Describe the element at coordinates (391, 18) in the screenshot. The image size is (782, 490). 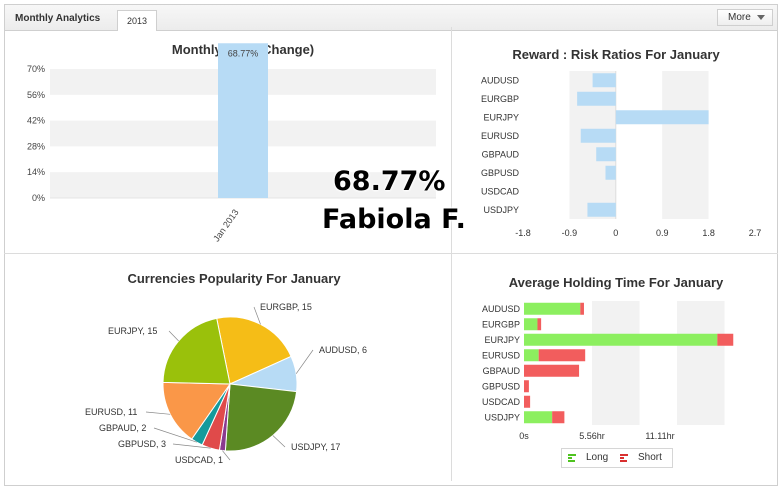
I see `tab-bar: Monthly Analytics 2013 More` at that location.